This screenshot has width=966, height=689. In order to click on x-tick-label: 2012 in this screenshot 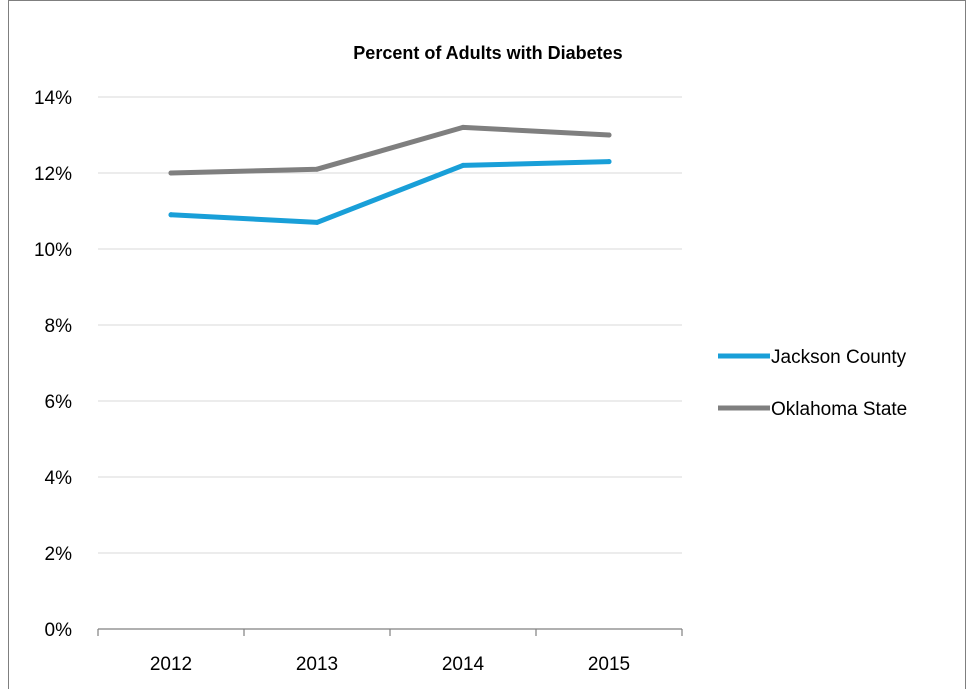, I will do `click(171, 664)`.